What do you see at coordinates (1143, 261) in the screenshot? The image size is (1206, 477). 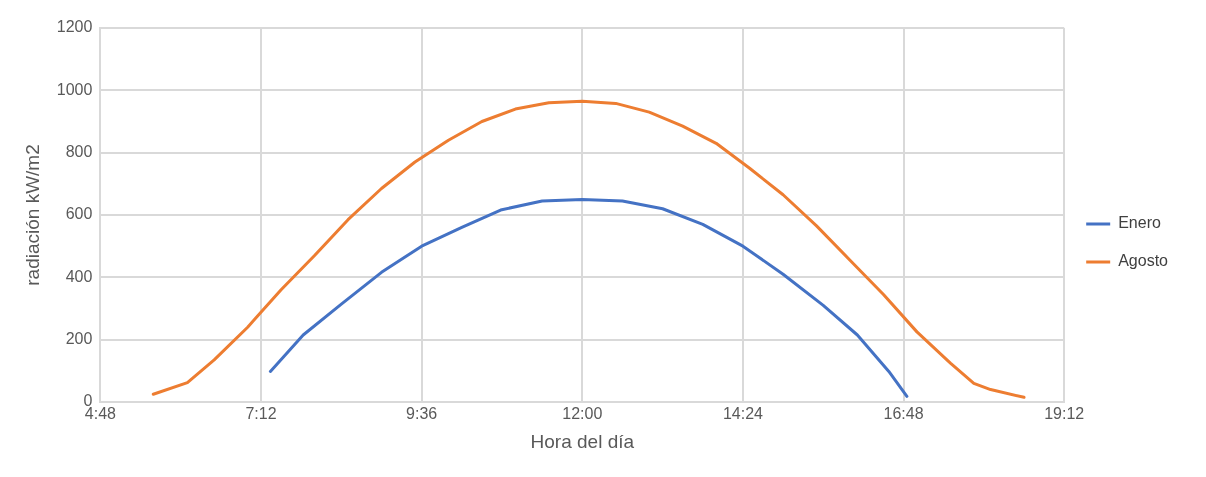 I see `legend-label: Agosto` at bounding box center [1143, 261].